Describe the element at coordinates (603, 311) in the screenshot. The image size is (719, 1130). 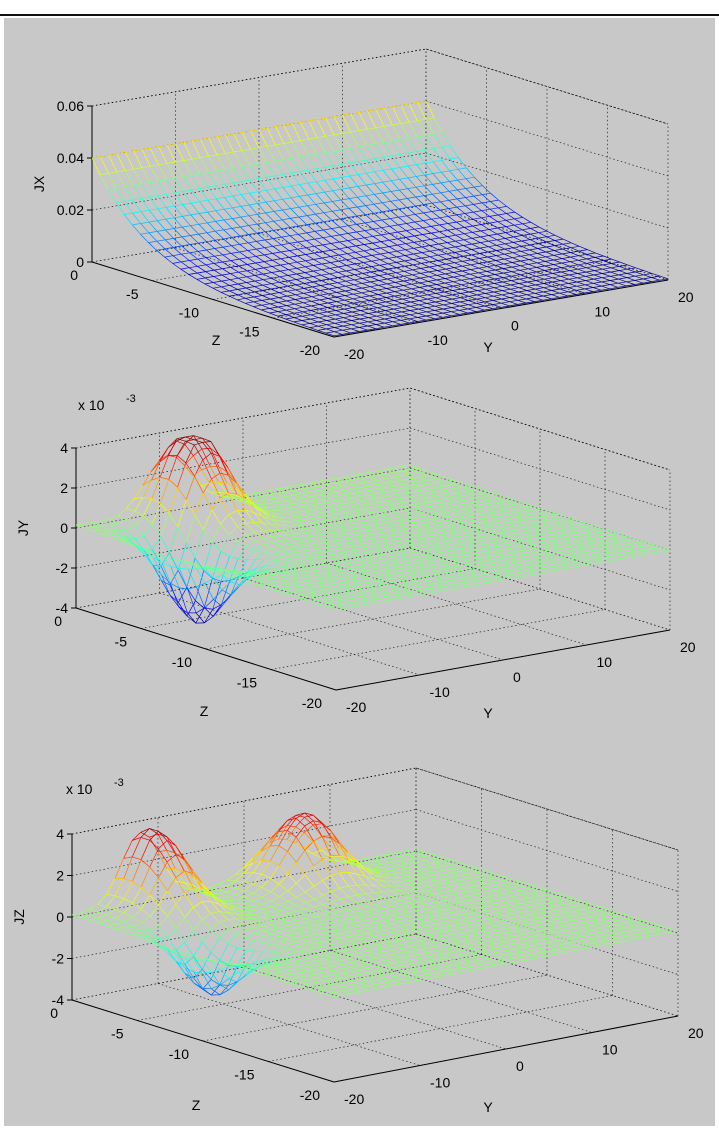
I see `y-tick-label: 10` at that location.